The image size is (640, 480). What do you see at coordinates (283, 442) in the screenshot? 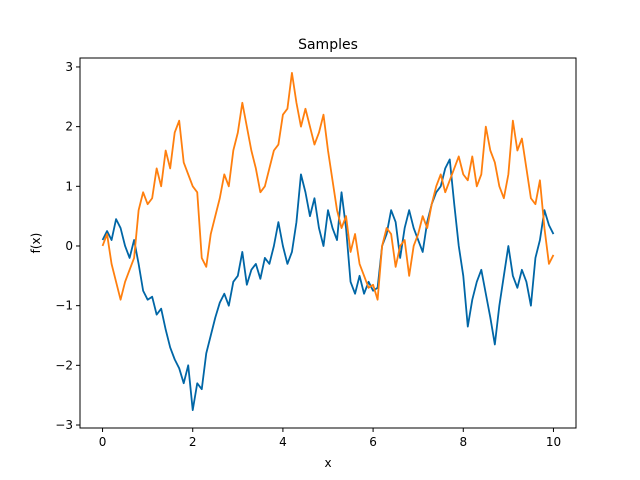
I see `x-tick-label: 4` at bounding box center [283, 442].